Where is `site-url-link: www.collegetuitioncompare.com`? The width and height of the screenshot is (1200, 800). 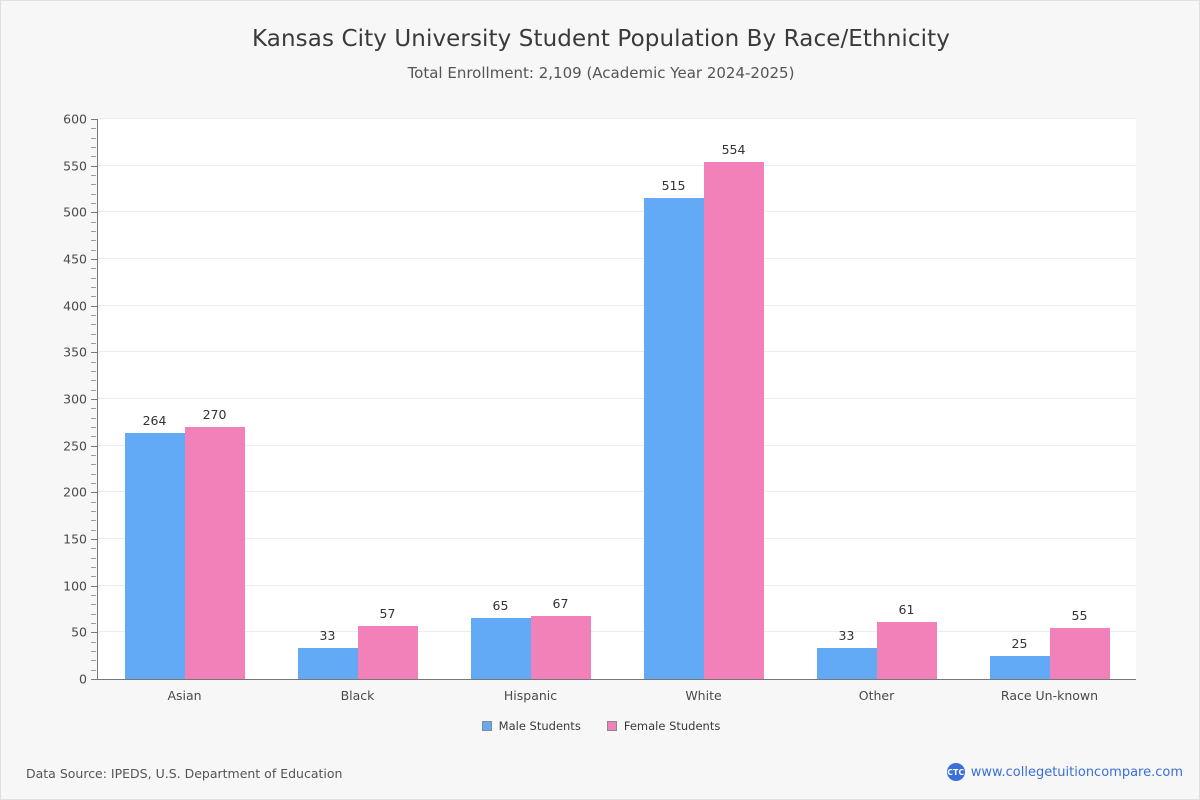
site-url-link: www.collegetuitioncompare.com is located at coordinates (1076, 772).